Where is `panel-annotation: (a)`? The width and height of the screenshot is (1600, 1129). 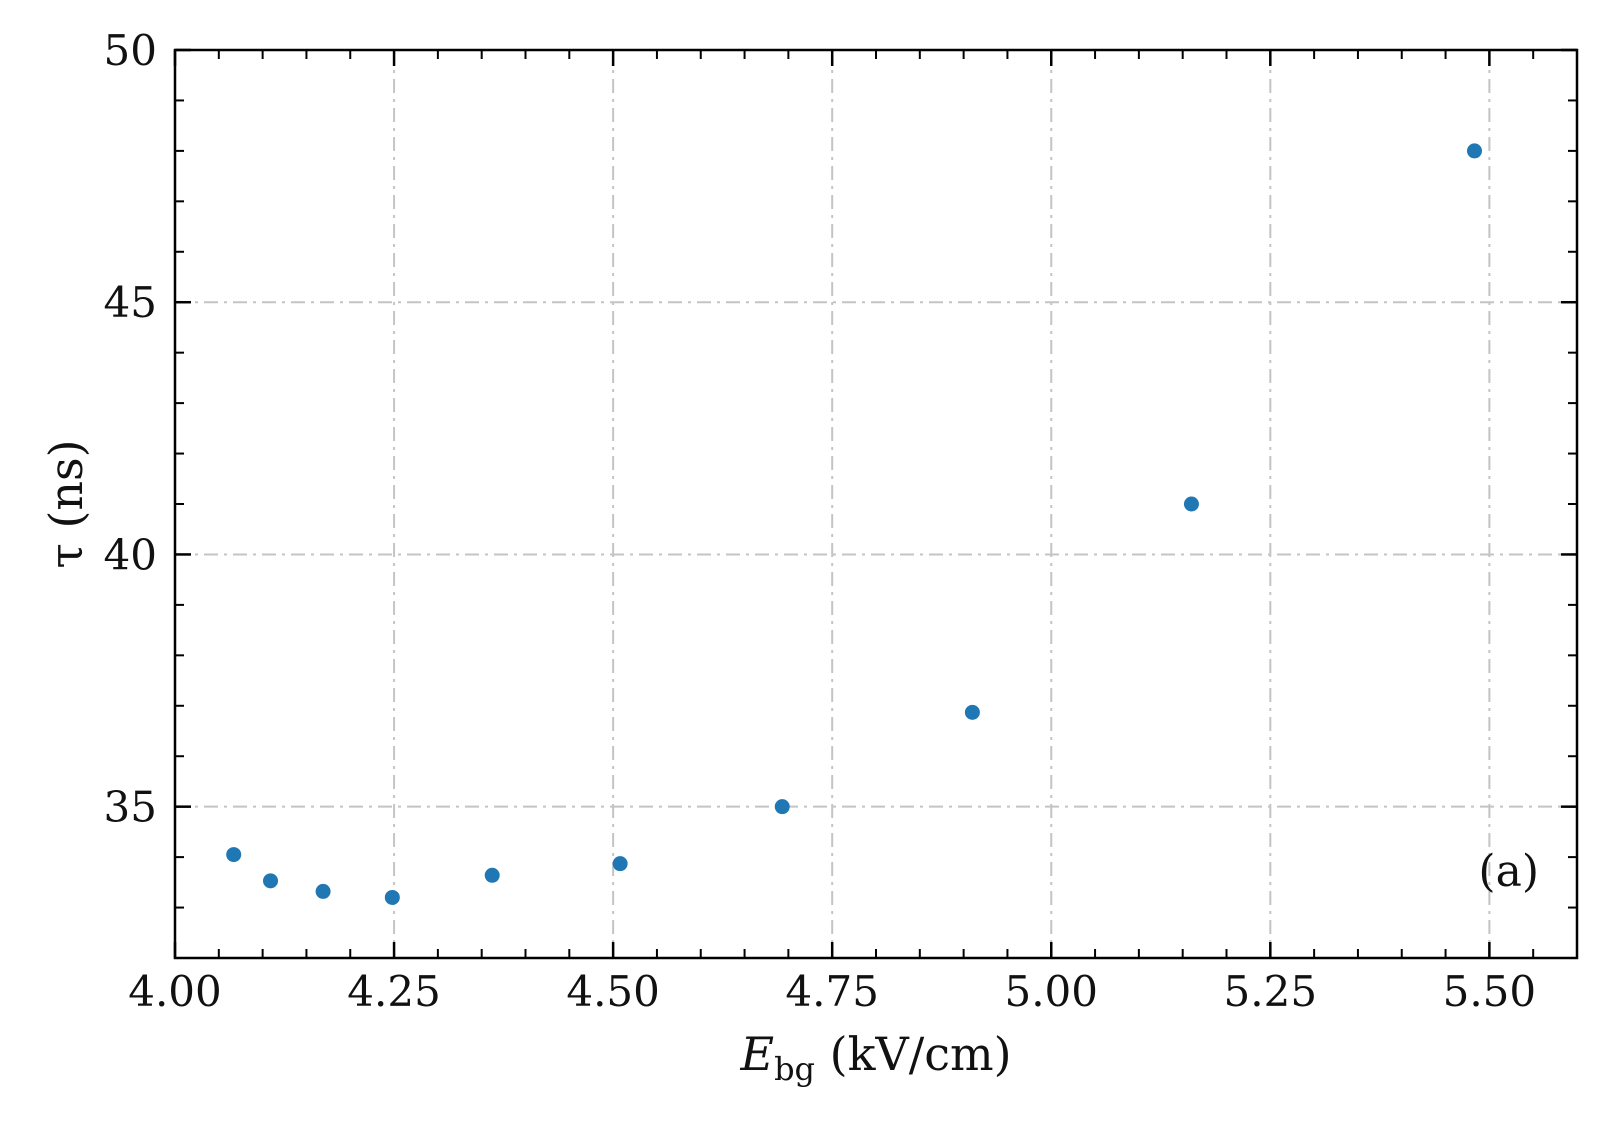
panel-annotation: (a) is located at coordinates (1508, 871).